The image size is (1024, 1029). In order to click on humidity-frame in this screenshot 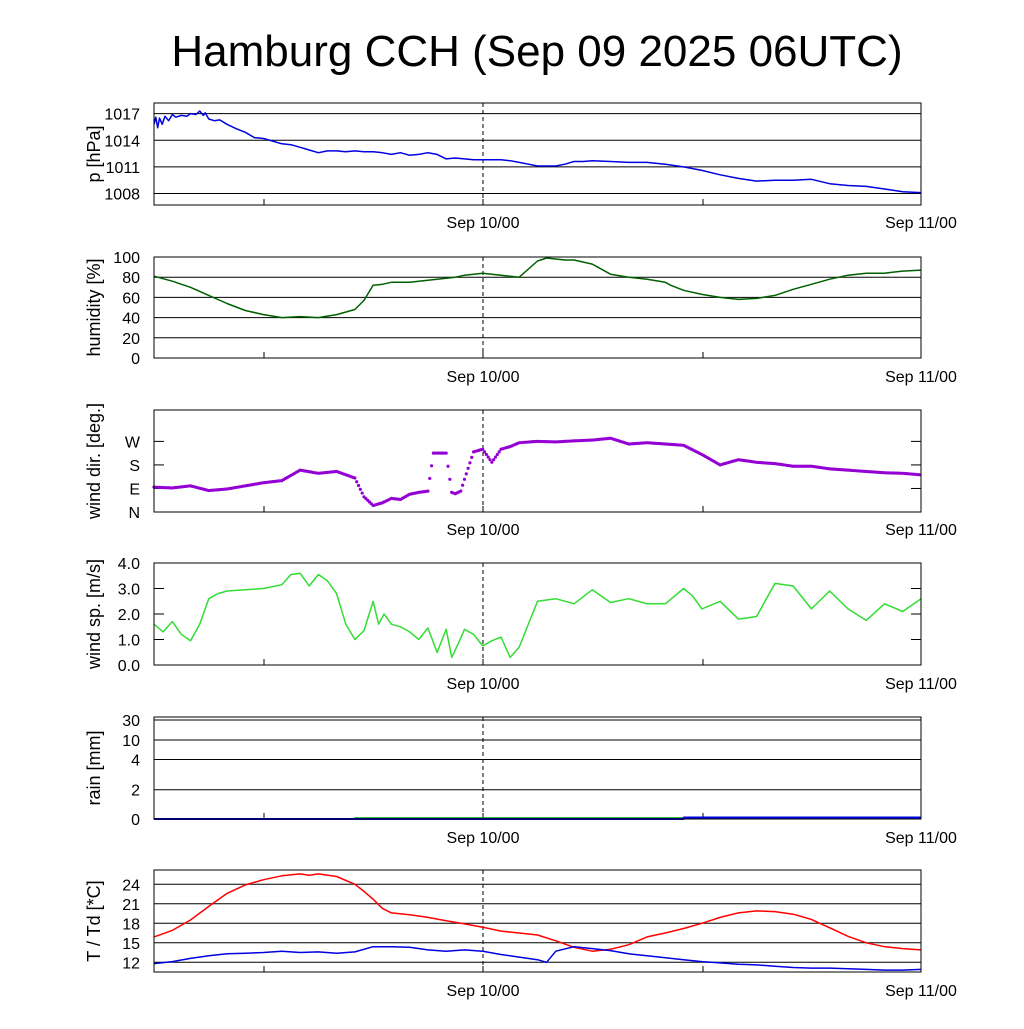, I will do `click(537, 307)`.